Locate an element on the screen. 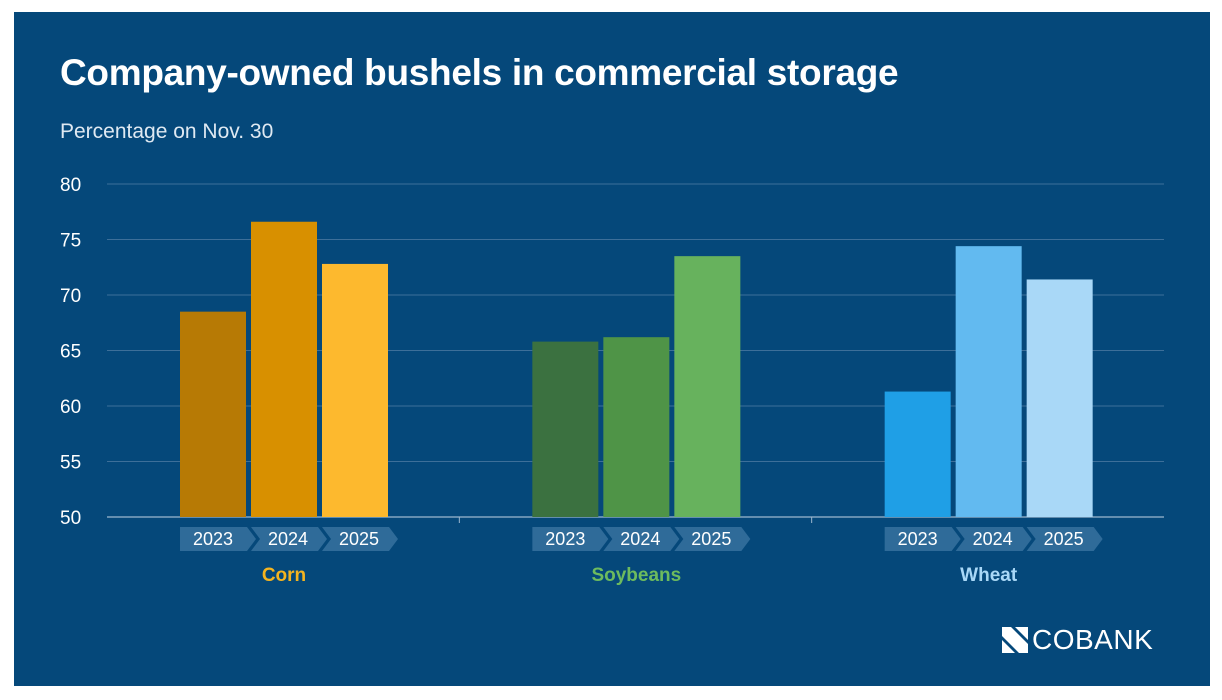 The image size is (1222, 700). chart-subtitle: Percentage on Nov. 30 is located at coordinates (167, 131).